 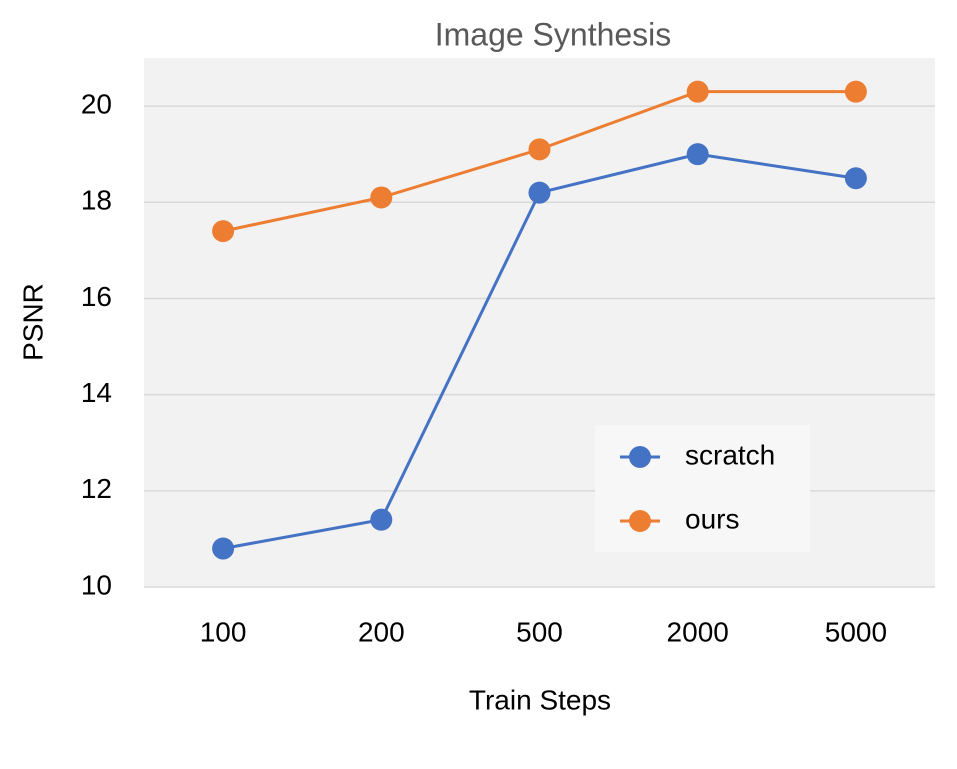 What do you see at coordinates (381, 631) in the screenshot?
I see `x-tick-label: 200` at bounding box center [381, 631].